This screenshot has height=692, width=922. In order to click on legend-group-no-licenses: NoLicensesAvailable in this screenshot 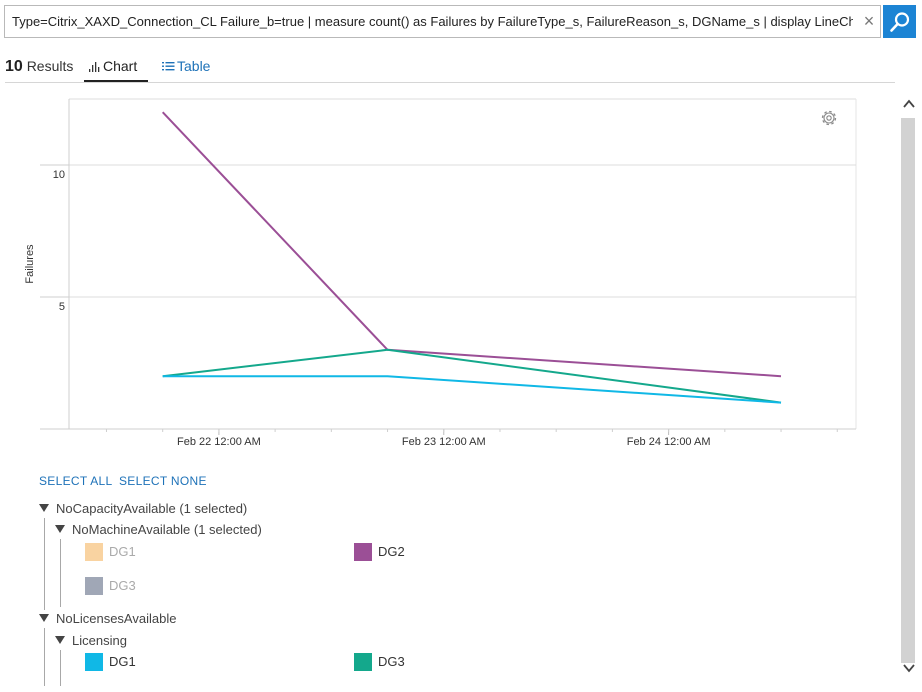, I will do `click(116, 618)`.